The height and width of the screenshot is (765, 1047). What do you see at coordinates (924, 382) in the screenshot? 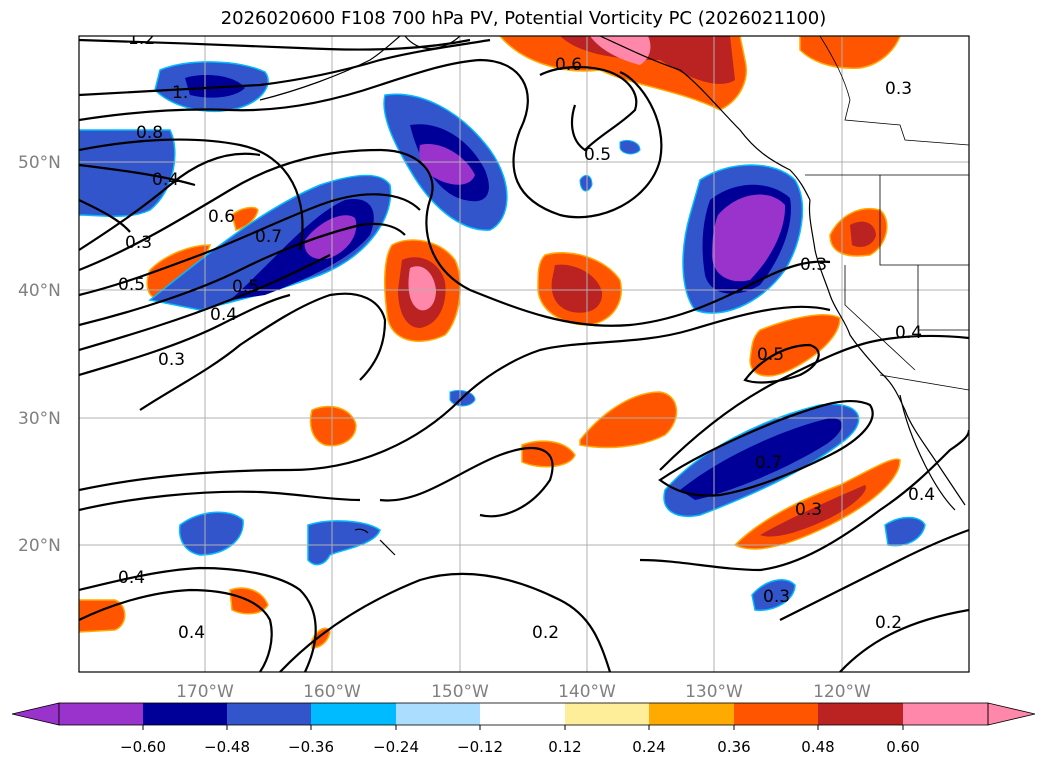
I see `border-us-mexico` at bounding box center [924, 382].